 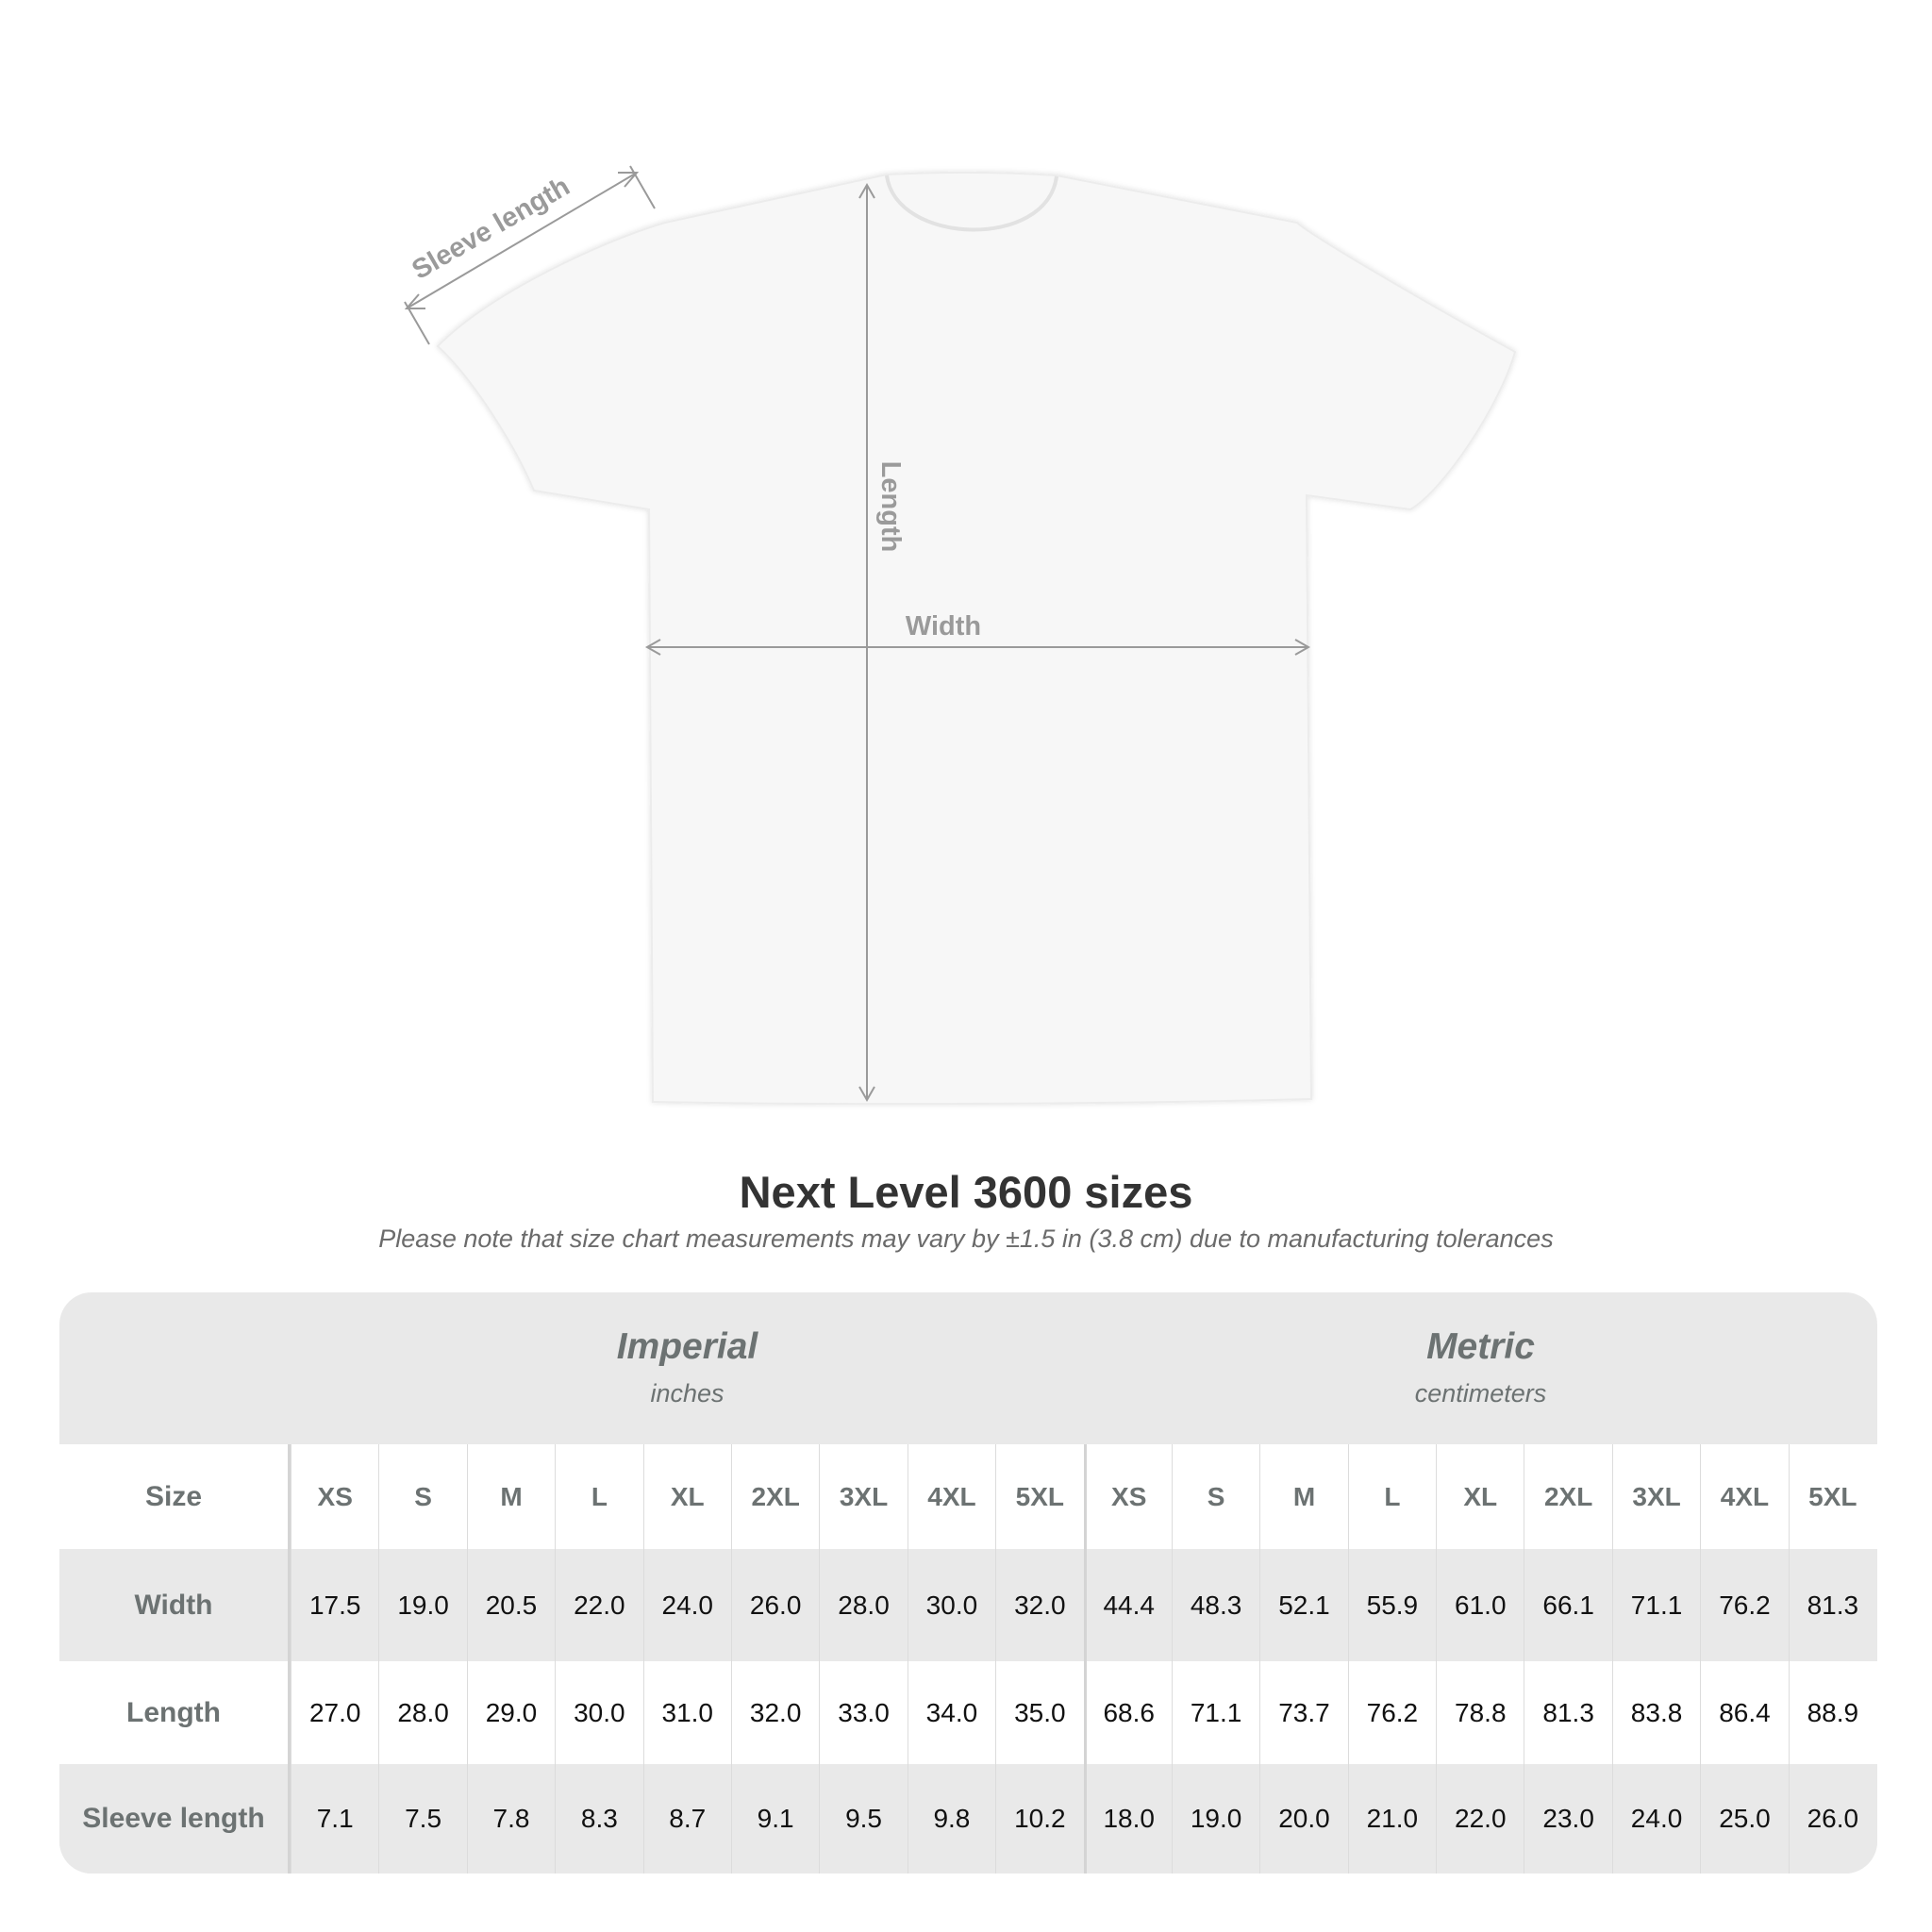 I want to click on imperial-value-cell: 19.0, so click(x=422, y=1605).